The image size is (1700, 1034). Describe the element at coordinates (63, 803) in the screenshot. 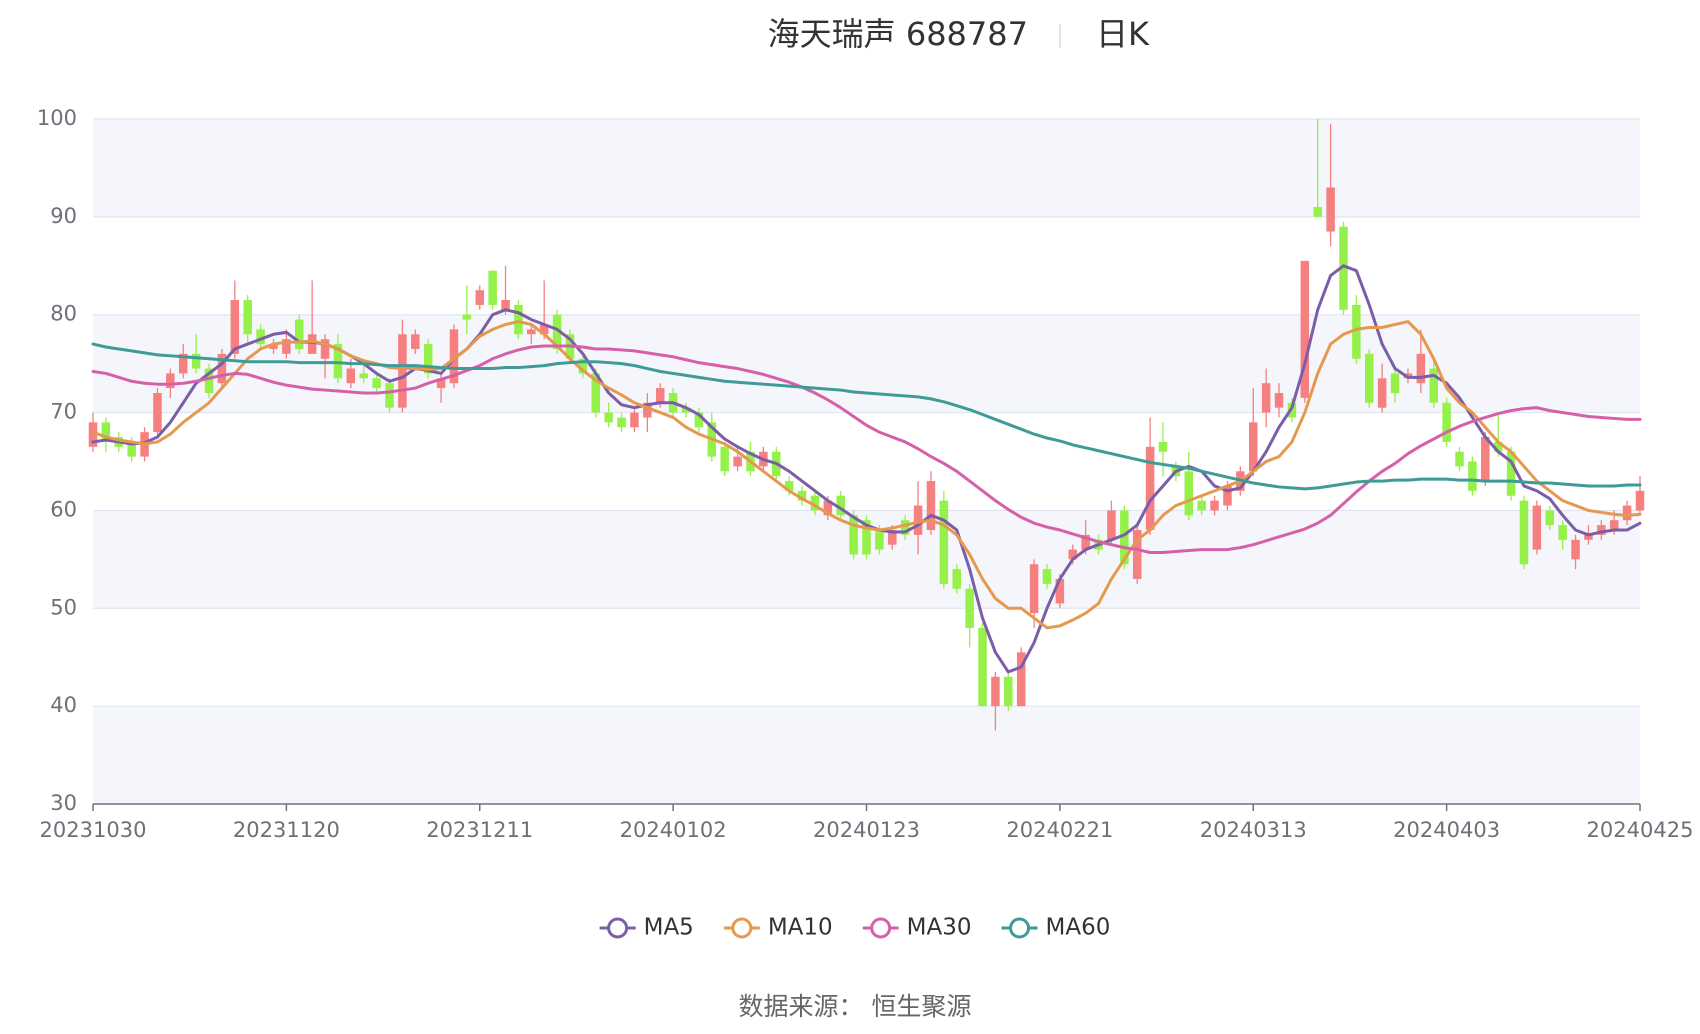

I see `y-tick-label: 30` at that location.